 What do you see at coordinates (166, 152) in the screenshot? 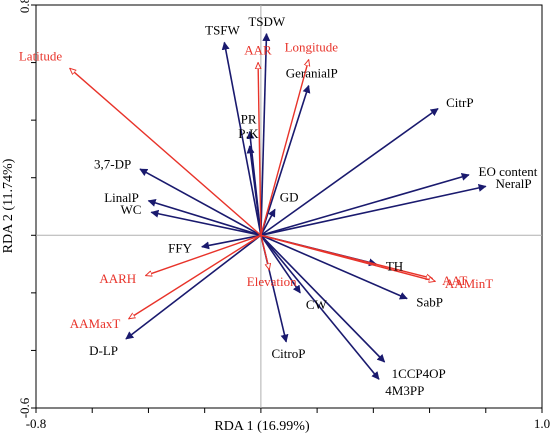
I see `explanatory-vector-latitude` at bounding box center [166, 152].